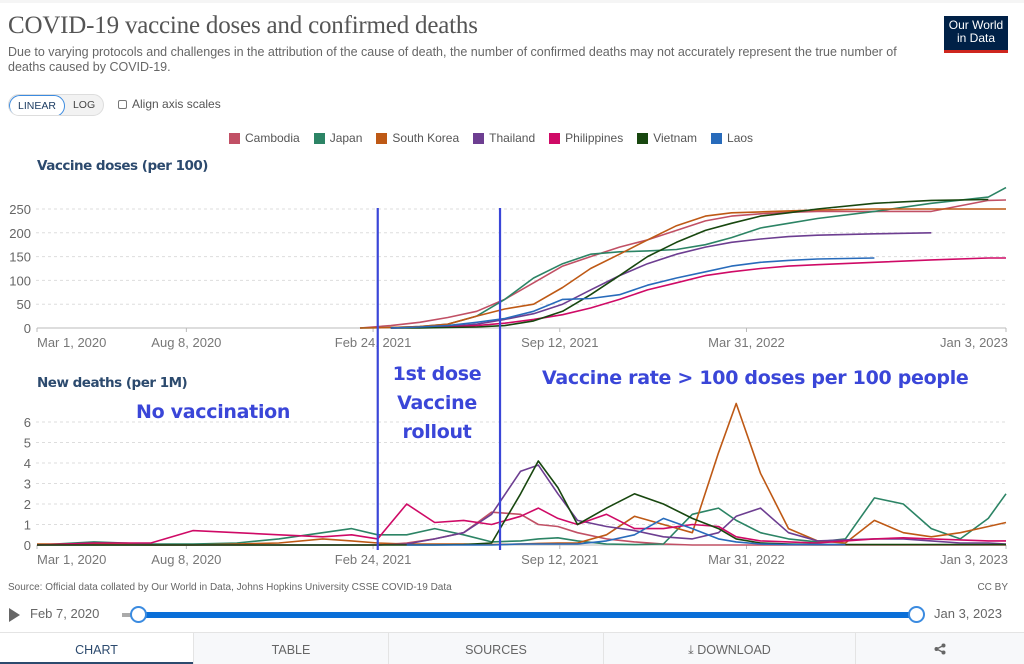 The image size is (1024, 664). Describe the element at coordinates (24, 304) in the screenshot. I see `vaccine-y-tick-label: 50` at that location.